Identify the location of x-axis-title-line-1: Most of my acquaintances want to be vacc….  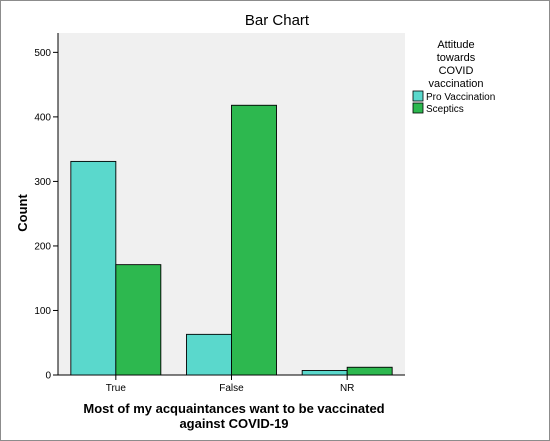
(233, 408).